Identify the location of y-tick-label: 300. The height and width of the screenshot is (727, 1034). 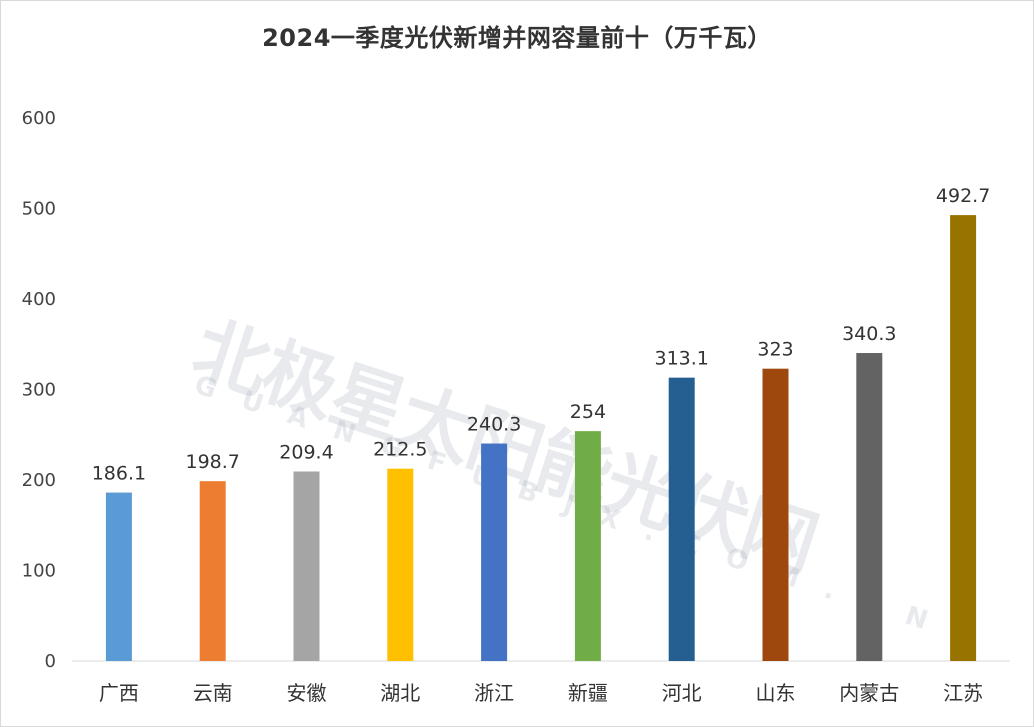
(39, 390).